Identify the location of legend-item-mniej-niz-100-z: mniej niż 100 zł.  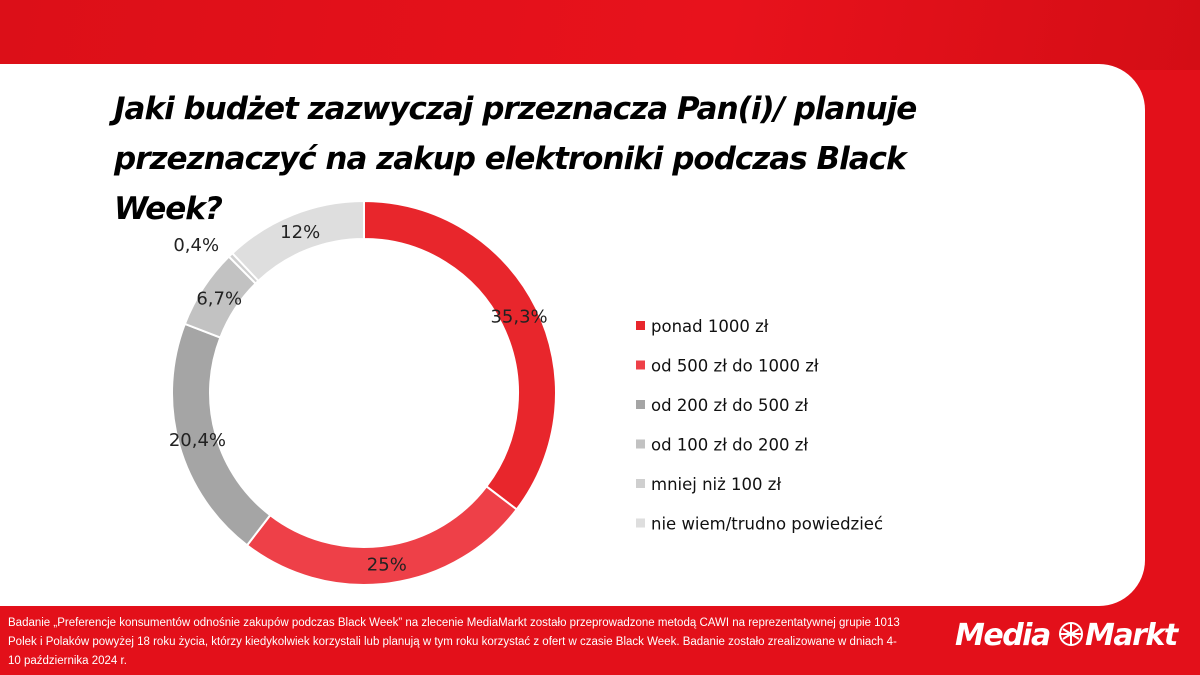
(708, 484).